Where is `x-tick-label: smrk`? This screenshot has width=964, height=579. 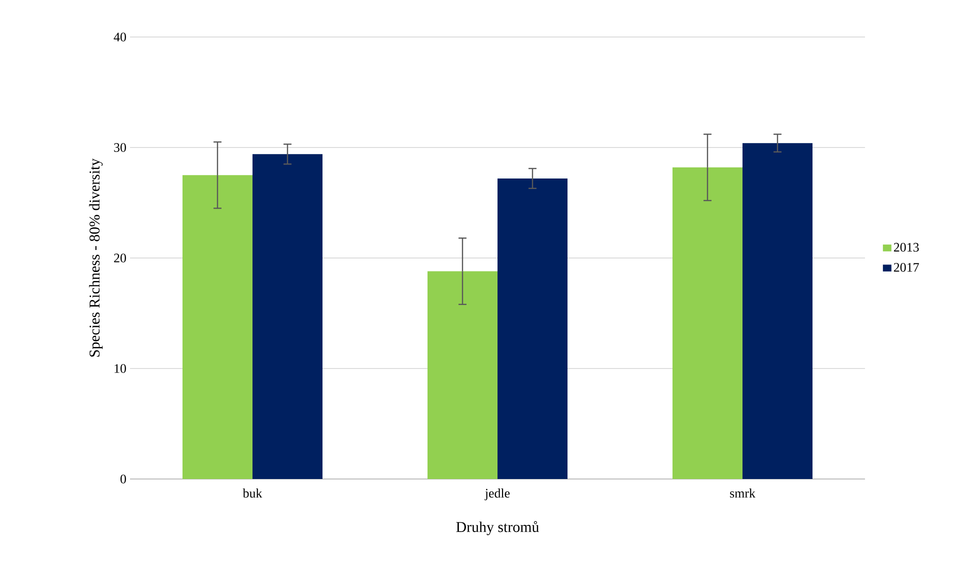
x-tick-label: smrk is located at coordinates (743, 493).